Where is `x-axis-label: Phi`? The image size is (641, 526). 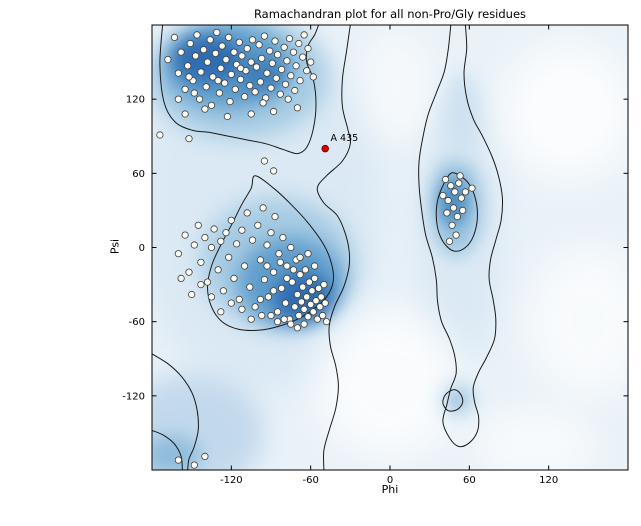 x-axis-label: Phi is located at coordinates (390, 489).